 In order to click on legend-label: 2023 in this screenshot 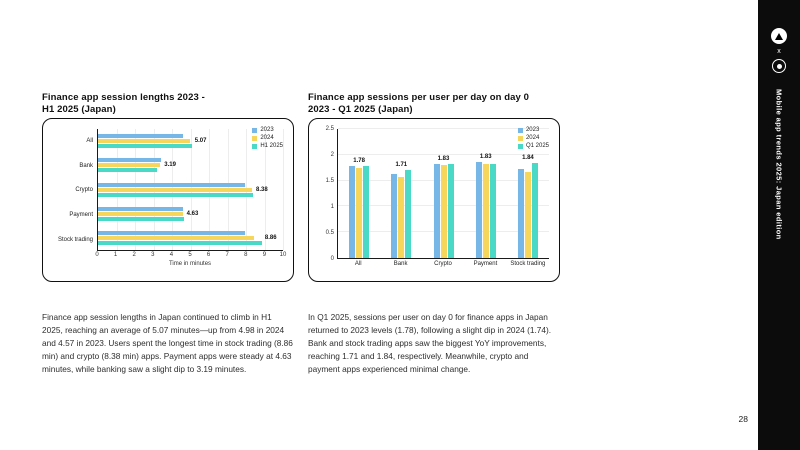, I will do `click(532, 130)`.